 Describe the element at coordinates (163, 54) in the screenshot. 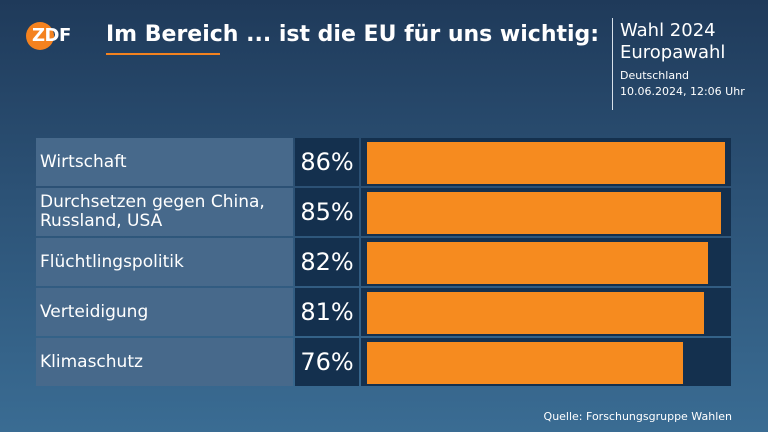

I see `title-underline` at that location.